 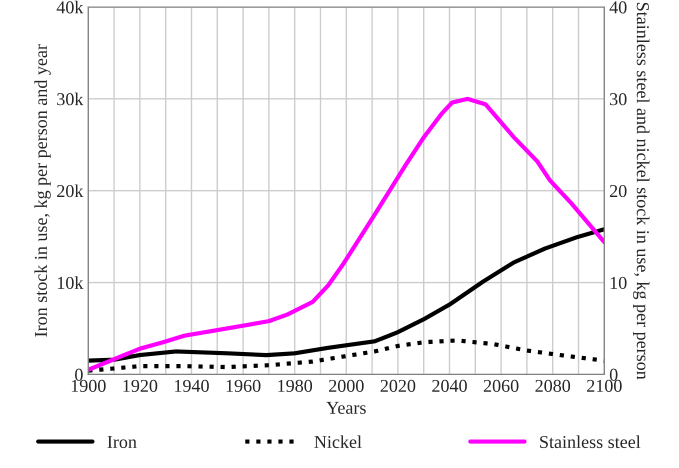 What do you see at coordinates (70, 7) in the screenshot?
I see `y-tick-label: 40k` at bounding box center [70, 7].